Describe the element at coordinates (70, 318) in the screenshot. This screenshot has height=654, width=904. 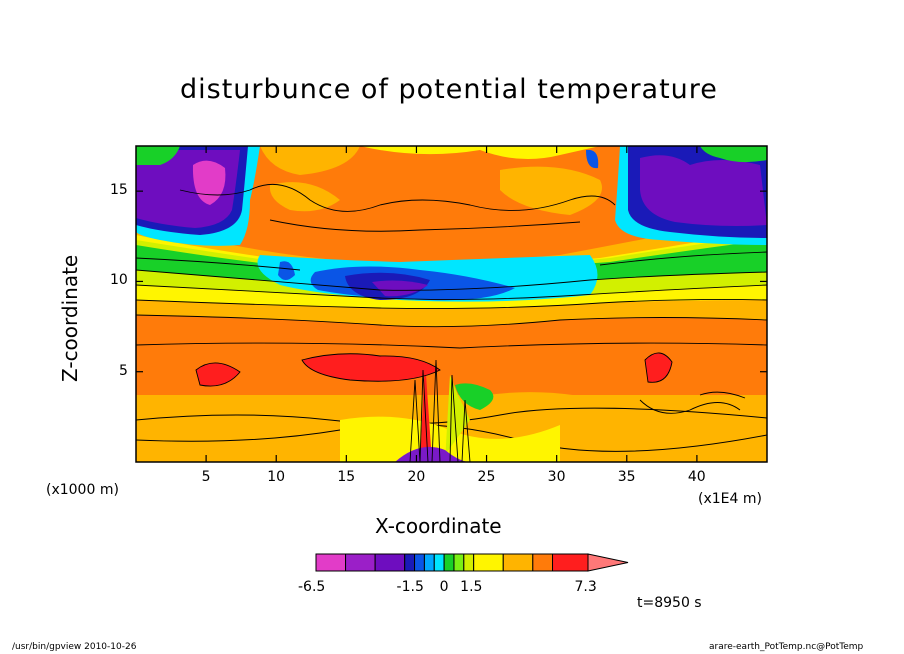
I see `y-axis-label: Z-coordinate` at that location.